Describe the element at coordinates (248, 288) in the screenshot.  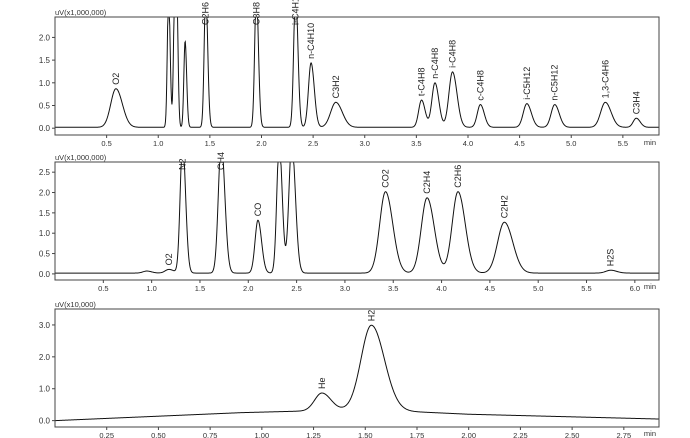
I see `panel-2-xtick-label: 2.0` at that location.